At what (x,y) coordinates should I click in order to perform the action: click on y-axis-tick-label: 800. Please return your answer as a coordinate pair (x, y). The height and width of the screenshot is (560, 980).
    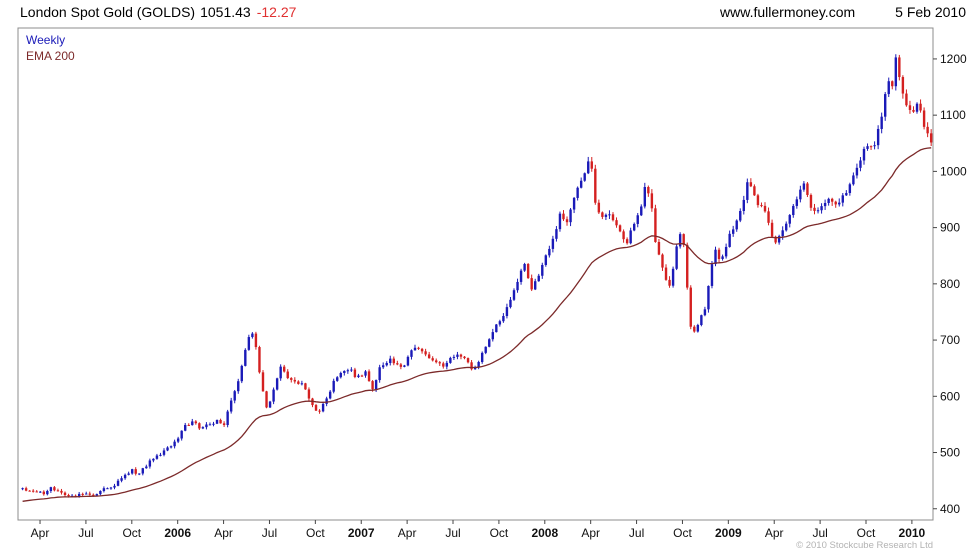
    Looking at the image, I should click on (950, 284).